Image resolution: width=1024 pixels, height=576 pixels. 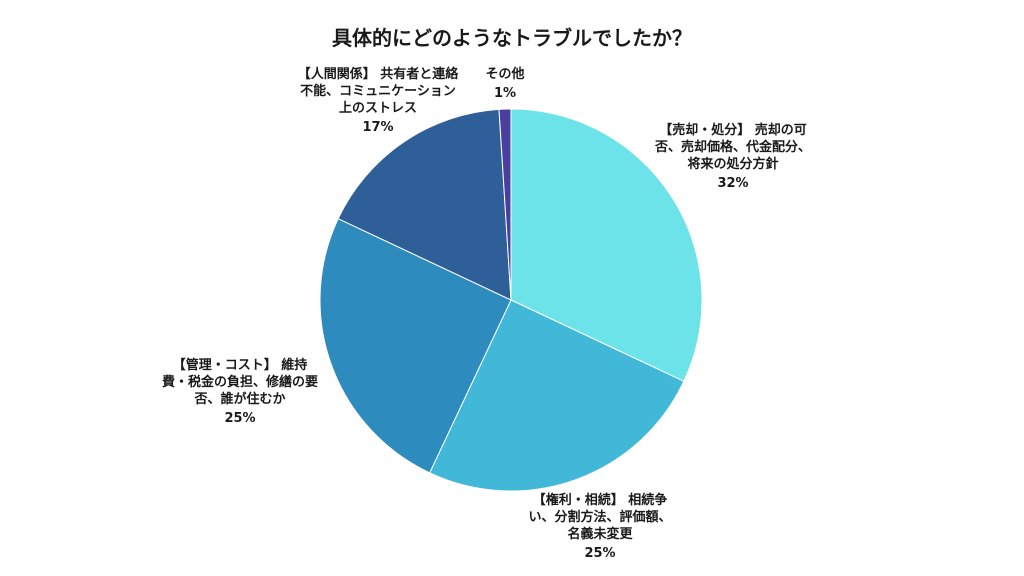 I want to click on slice-label-human-line-3: 上のストレス, so click(x=377, y=108).